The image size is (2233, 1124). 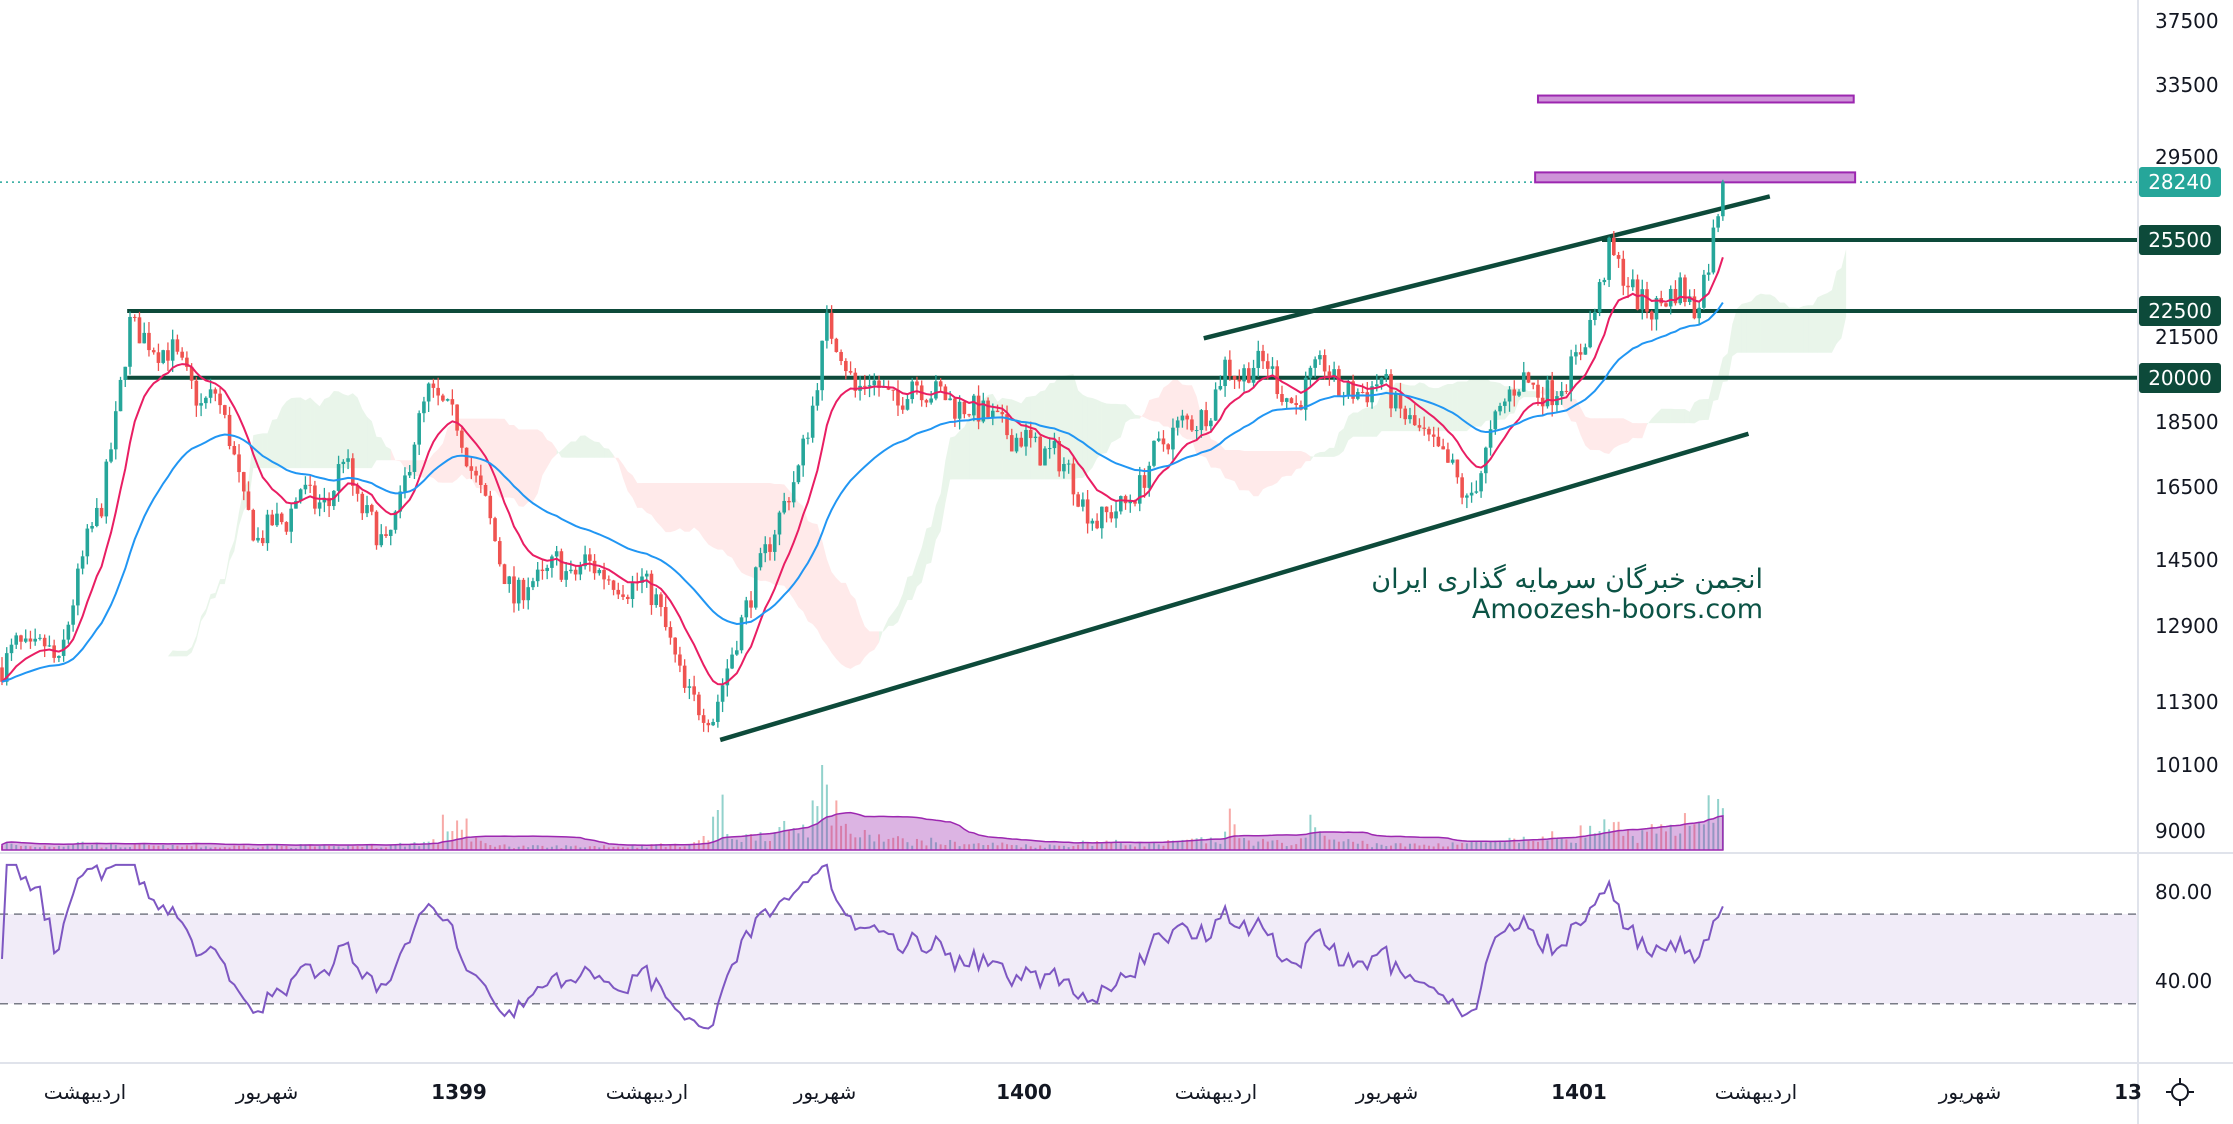 I want to click on pane-separator, so click(x=1116, y=853).